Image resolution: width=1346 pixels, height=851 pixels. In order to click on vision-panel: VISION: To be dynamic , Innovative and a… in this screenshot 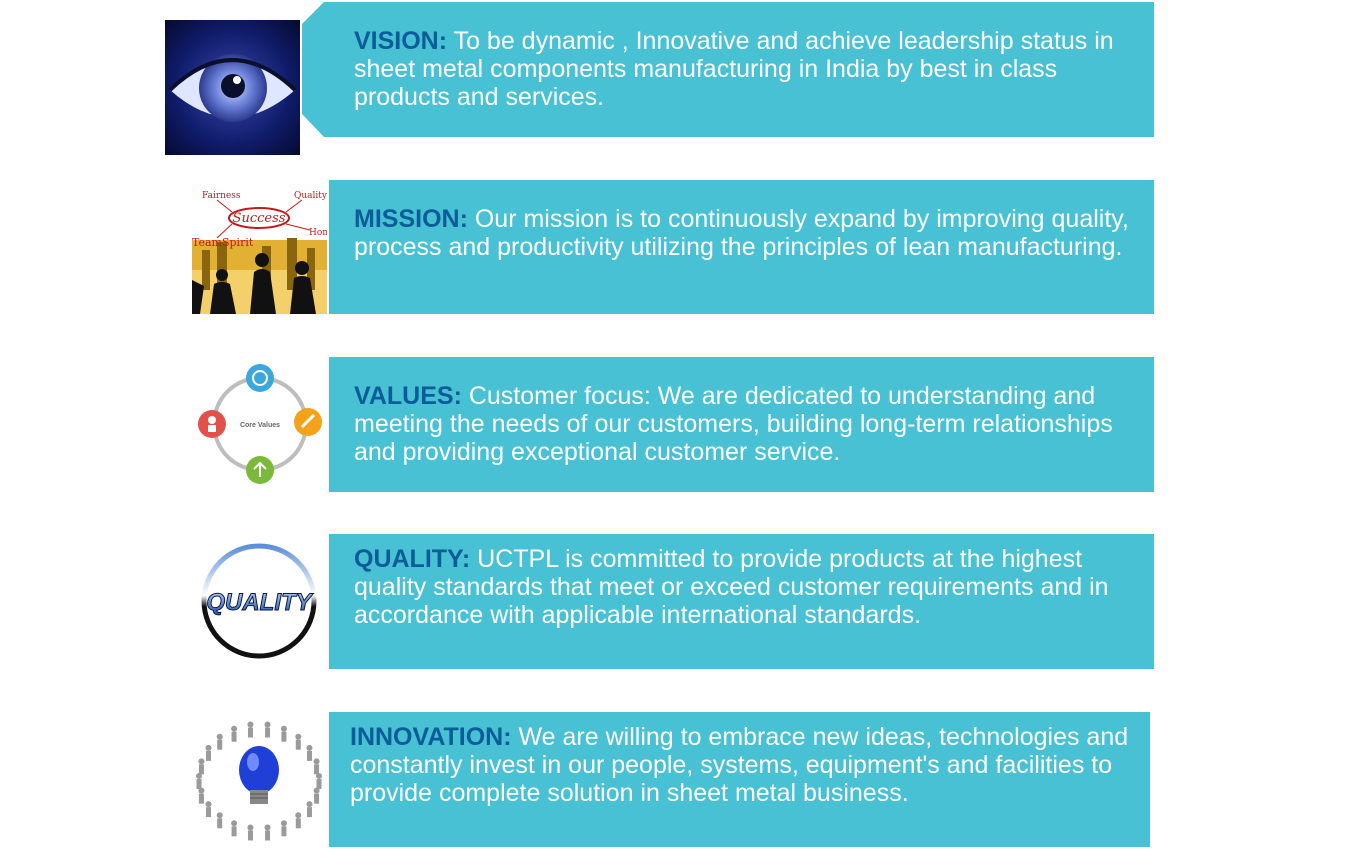, I will do `click(741, 69)`.